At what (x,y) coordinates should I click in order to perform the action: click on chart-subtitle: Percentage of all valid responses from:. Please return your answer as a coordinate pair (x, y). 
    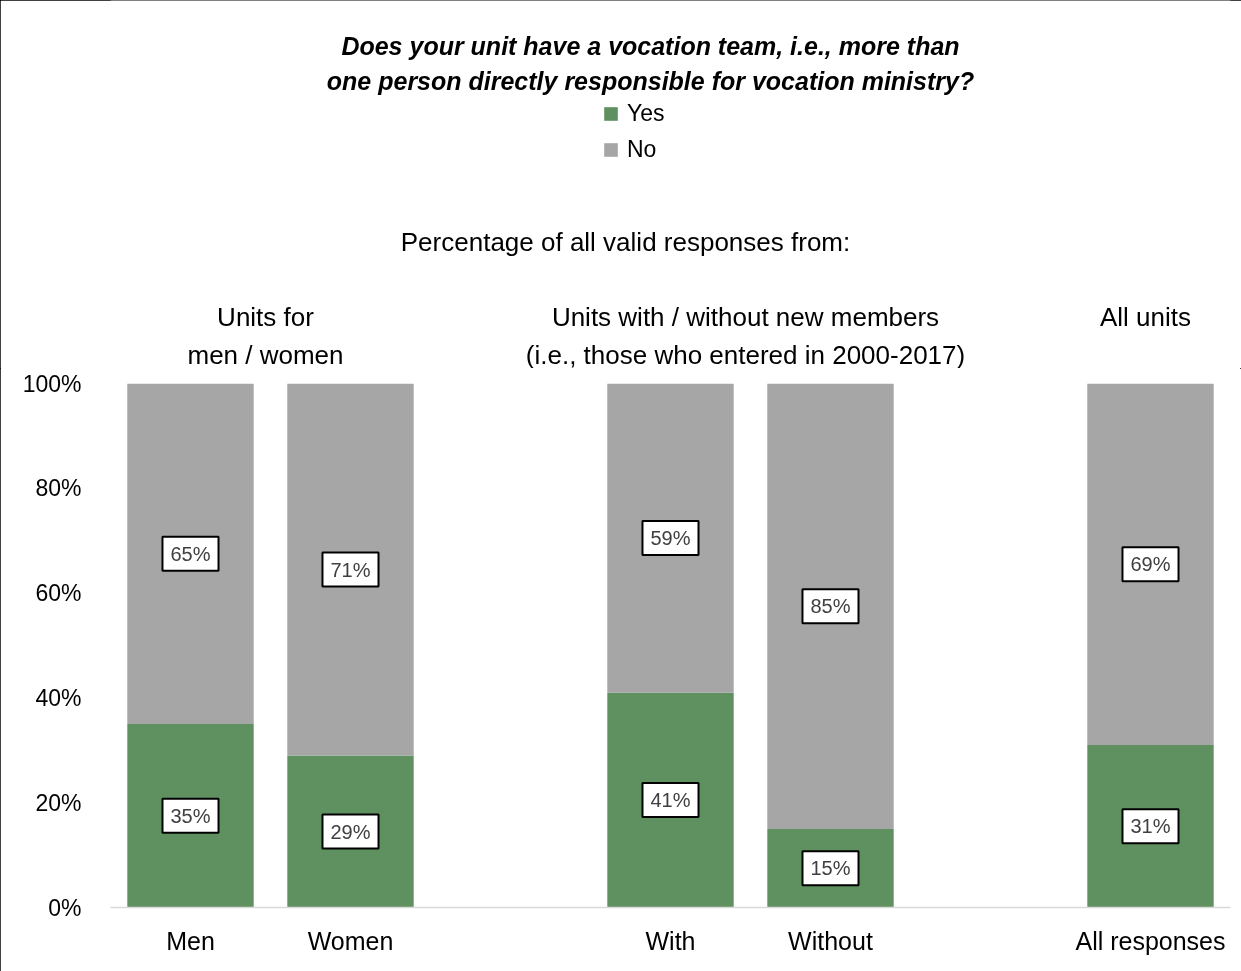
    Looking at the image, I should click on (625, 241).